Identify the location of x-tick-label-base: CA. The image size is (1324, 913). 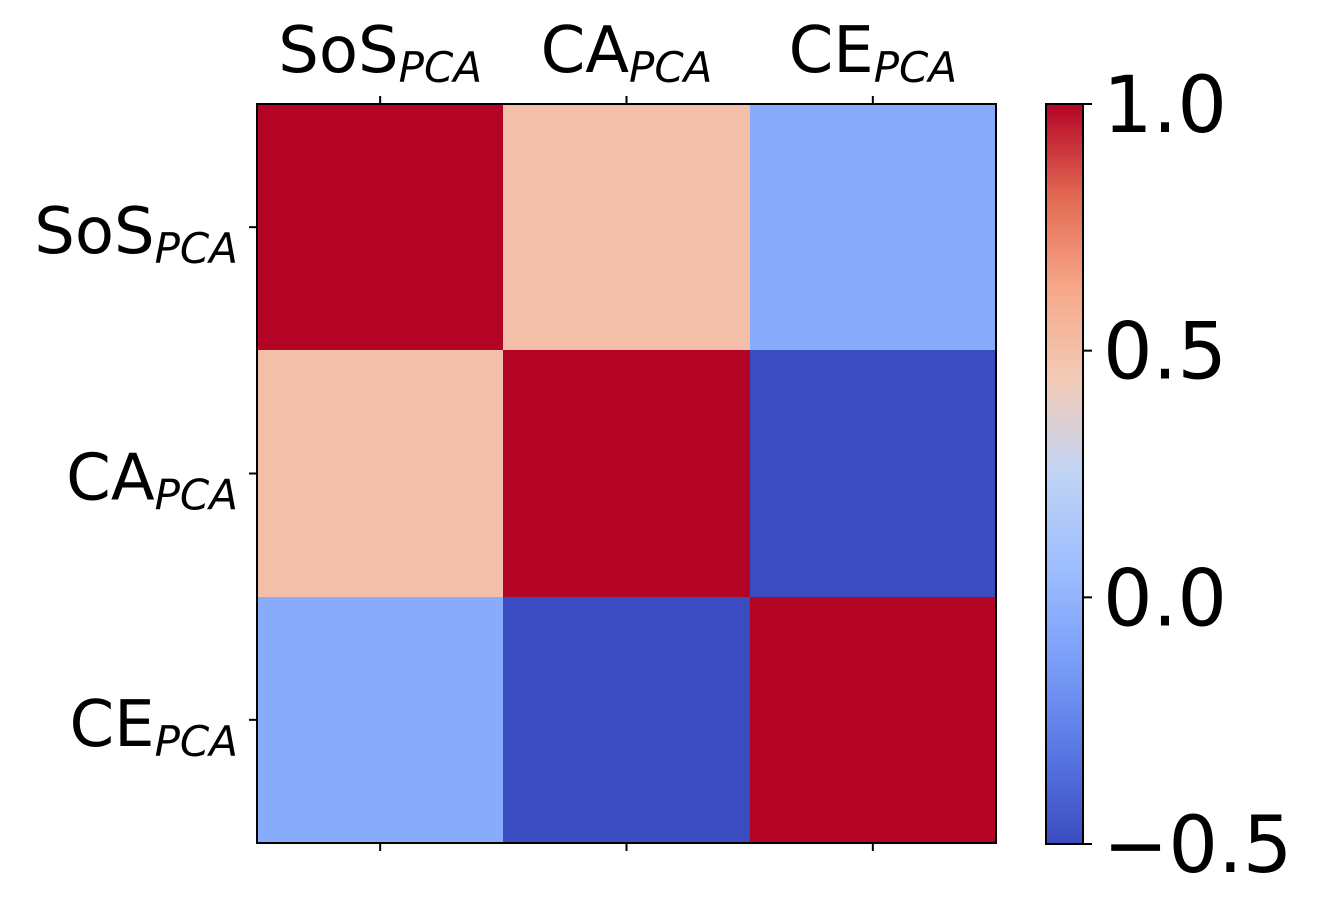
(585, 51).